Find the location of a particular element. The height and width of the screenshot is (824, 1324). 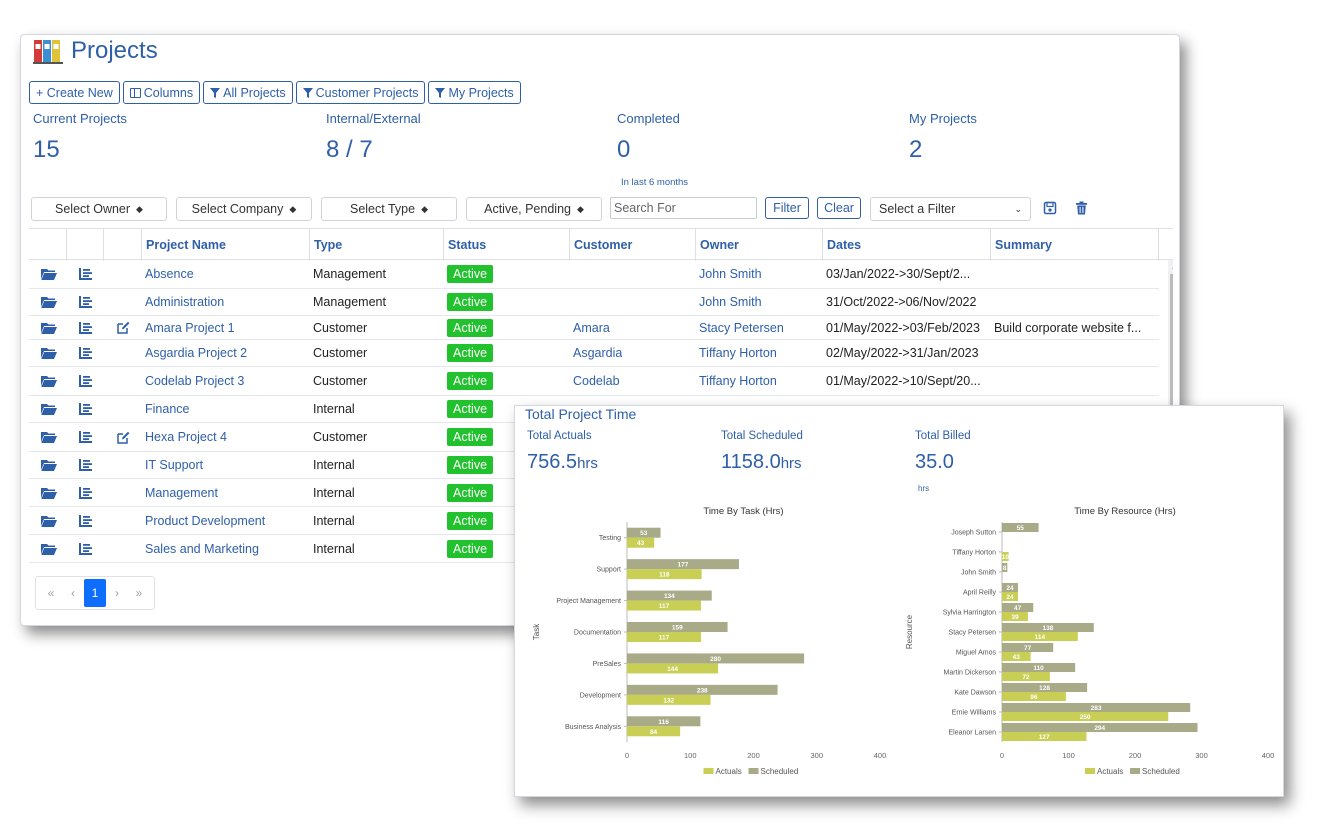

project-name-link: Administration is located at coordinates (185, 302).